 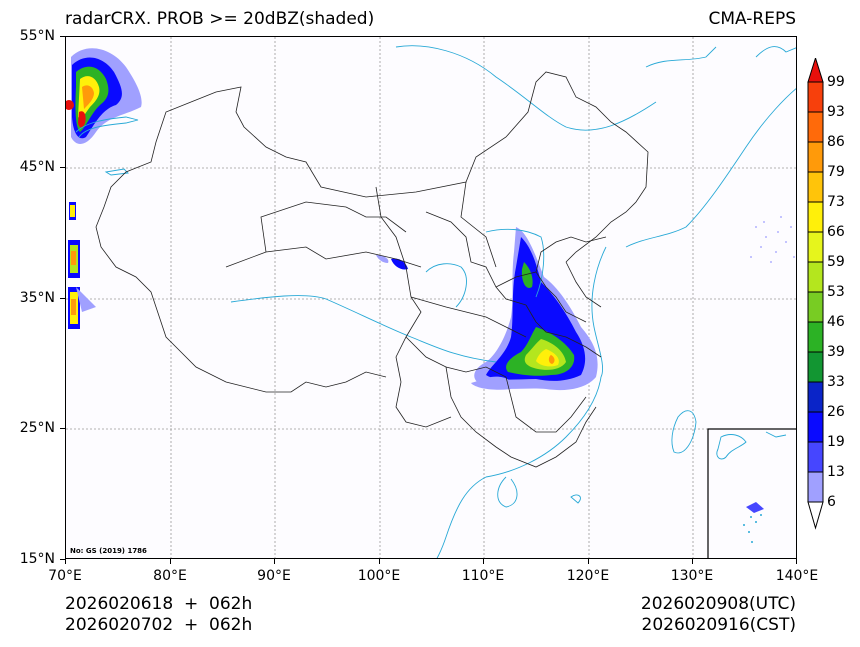 What do you see at coordinates (37, 428) in the screenshot?
I see `ytick-25n: 25°N` at bounding box center [37, 428].